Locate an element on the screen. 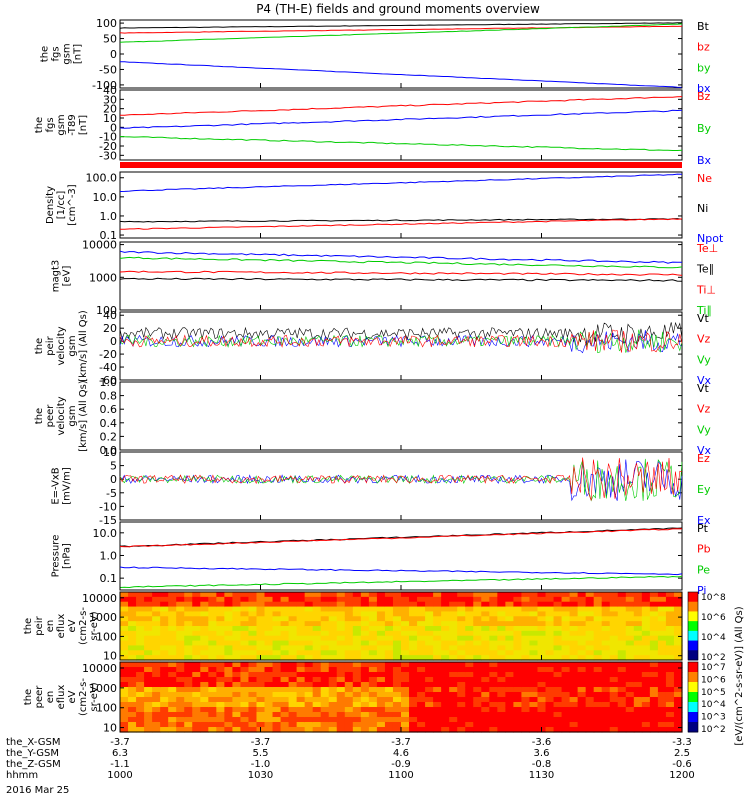 The image size is (750, 800). y-tick-label: 0 is located at coordinates (113, 127).